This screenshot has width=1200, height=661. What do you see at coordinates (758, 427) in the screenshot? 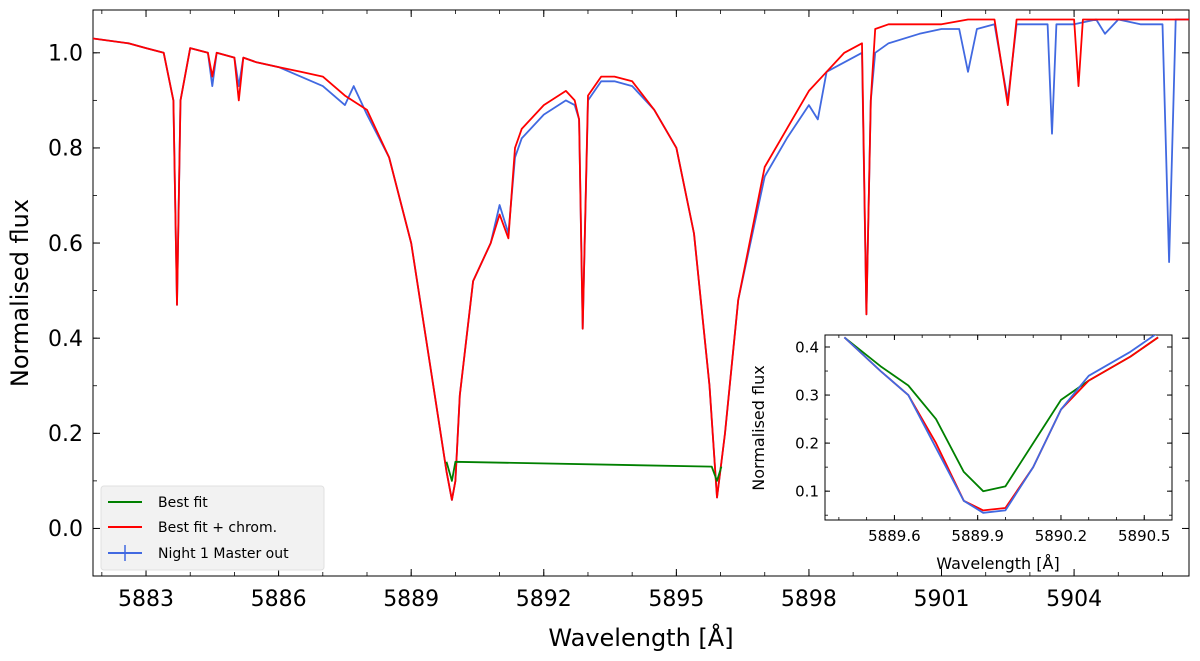
I see `inset-y-axis-label: Normalised flux` at bounding box center [758, 427].